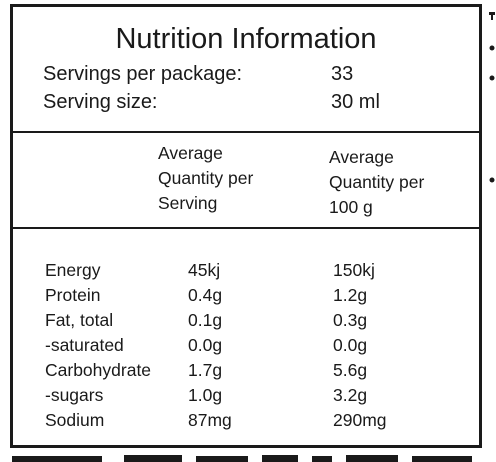 This screenshot has height=462, width=496. What do you see at coordinates (205, 320) in the screenshot?
I see `per-serving-value: 0.1g` at bounding box center [205, 320].